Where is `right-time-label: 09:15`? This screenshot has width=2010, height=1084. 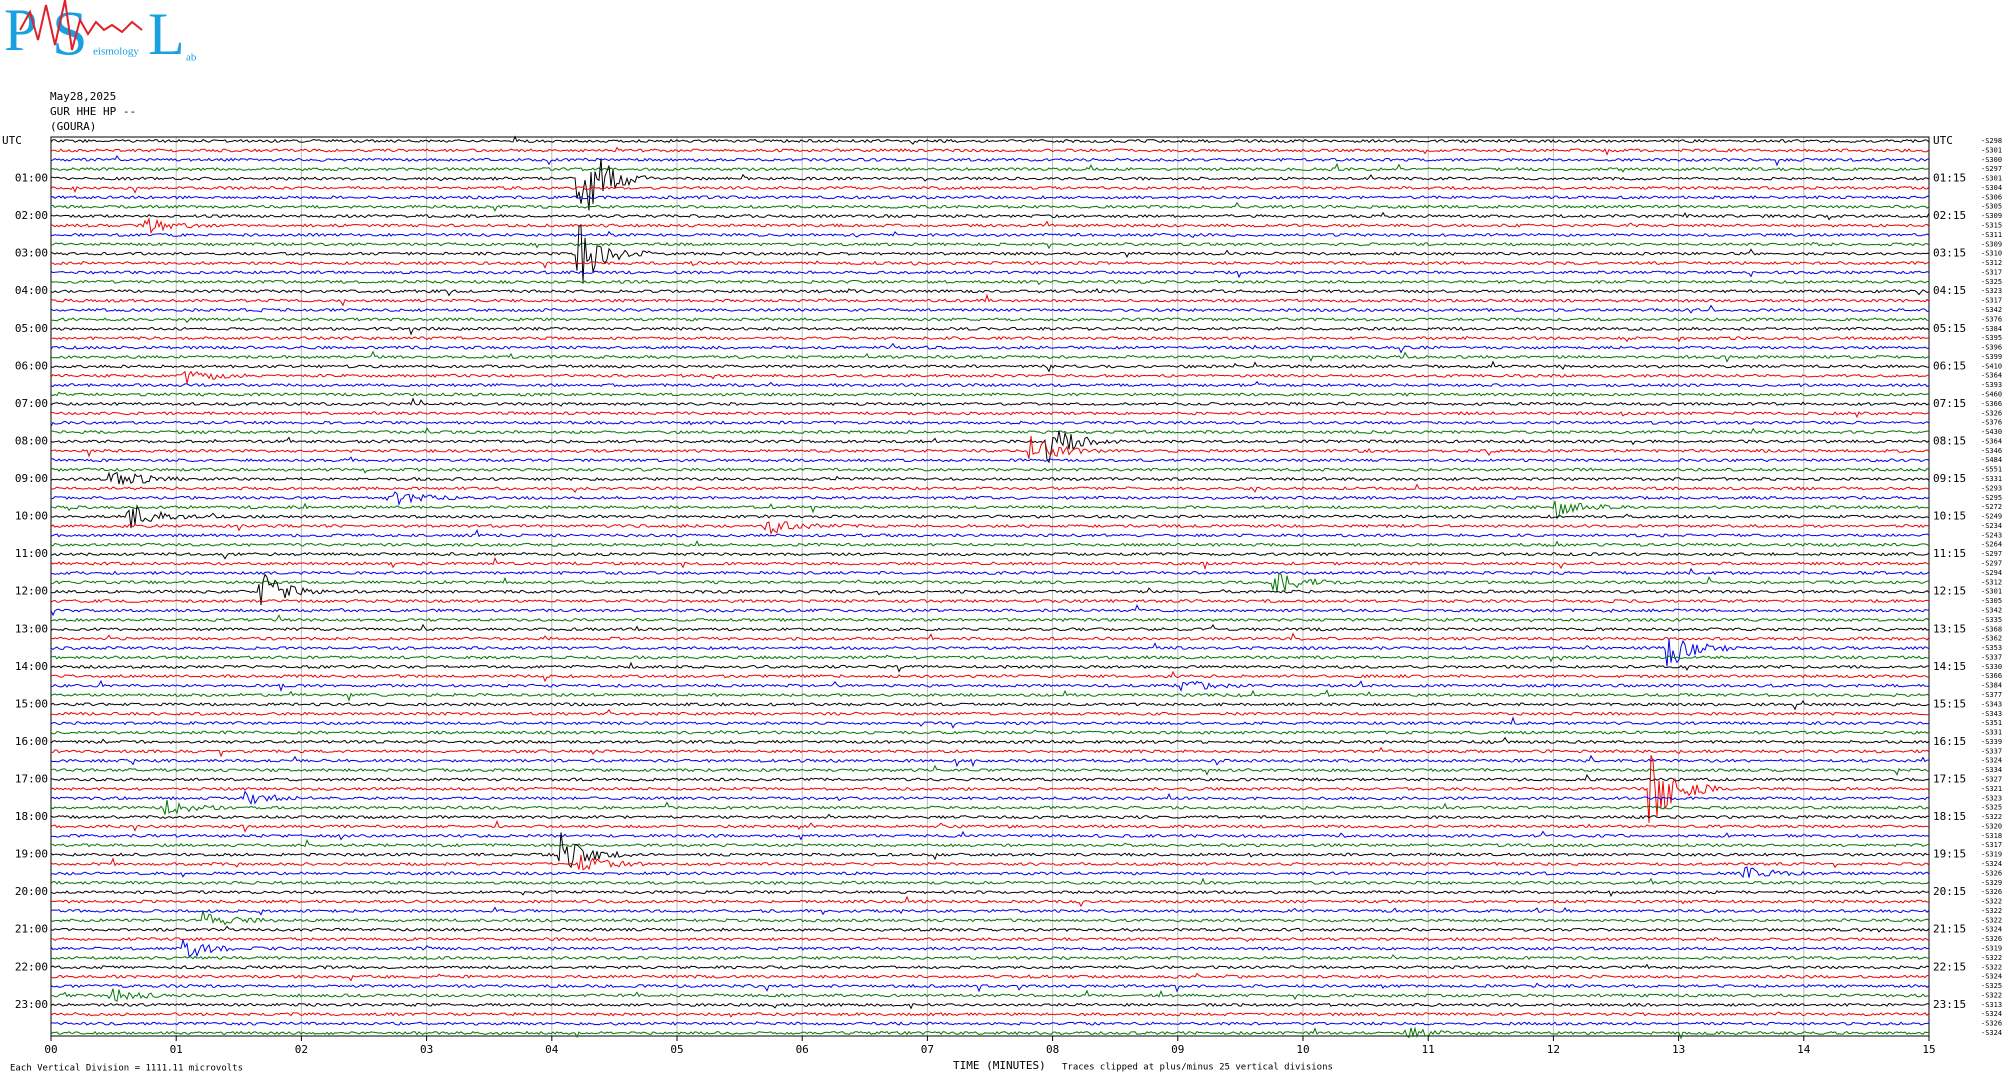 right-time-label: 09:15 is located at coordinates (1949, 478).